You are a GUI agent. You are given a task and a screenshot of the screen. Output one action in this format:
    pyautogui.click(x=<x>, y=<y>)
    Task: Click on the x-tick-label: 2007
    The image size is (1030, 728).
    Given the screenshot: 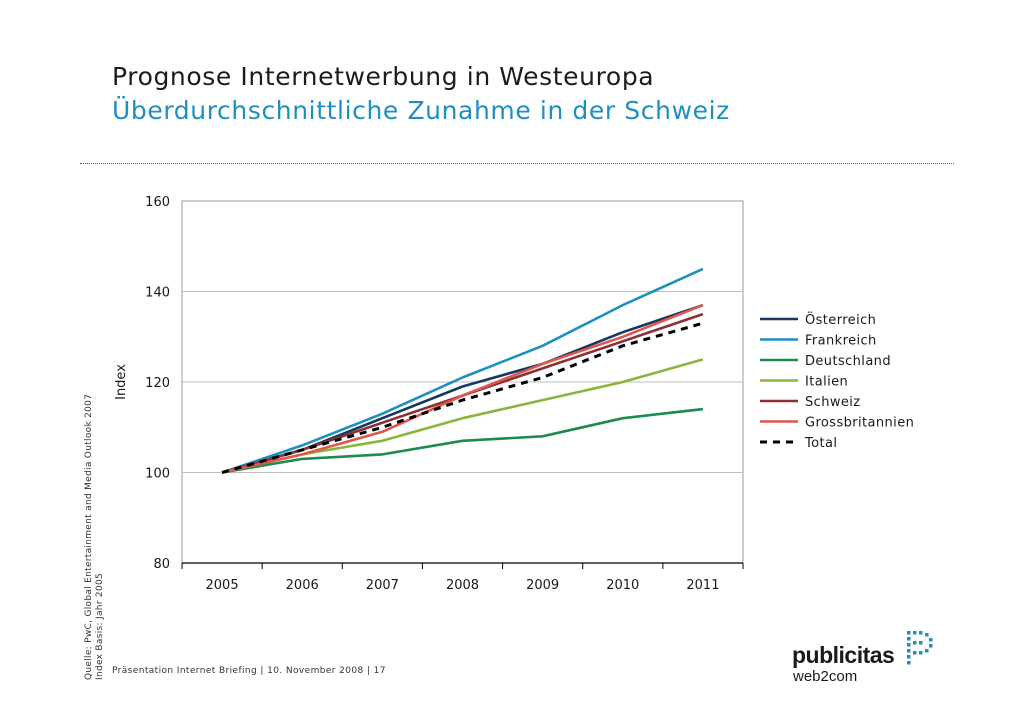 What is the action you would take?
    pyautogui.click(x=382, y=585)
    